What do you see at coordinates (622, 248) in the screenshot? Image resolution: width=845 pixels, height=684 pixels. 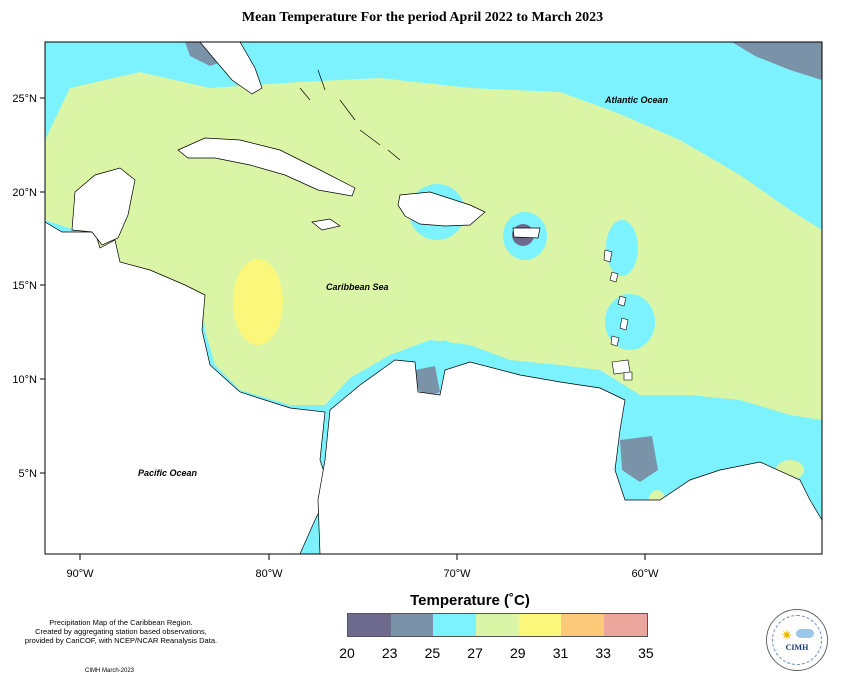 I see `cool-patch-leewards` at bounding box center [622, 248].